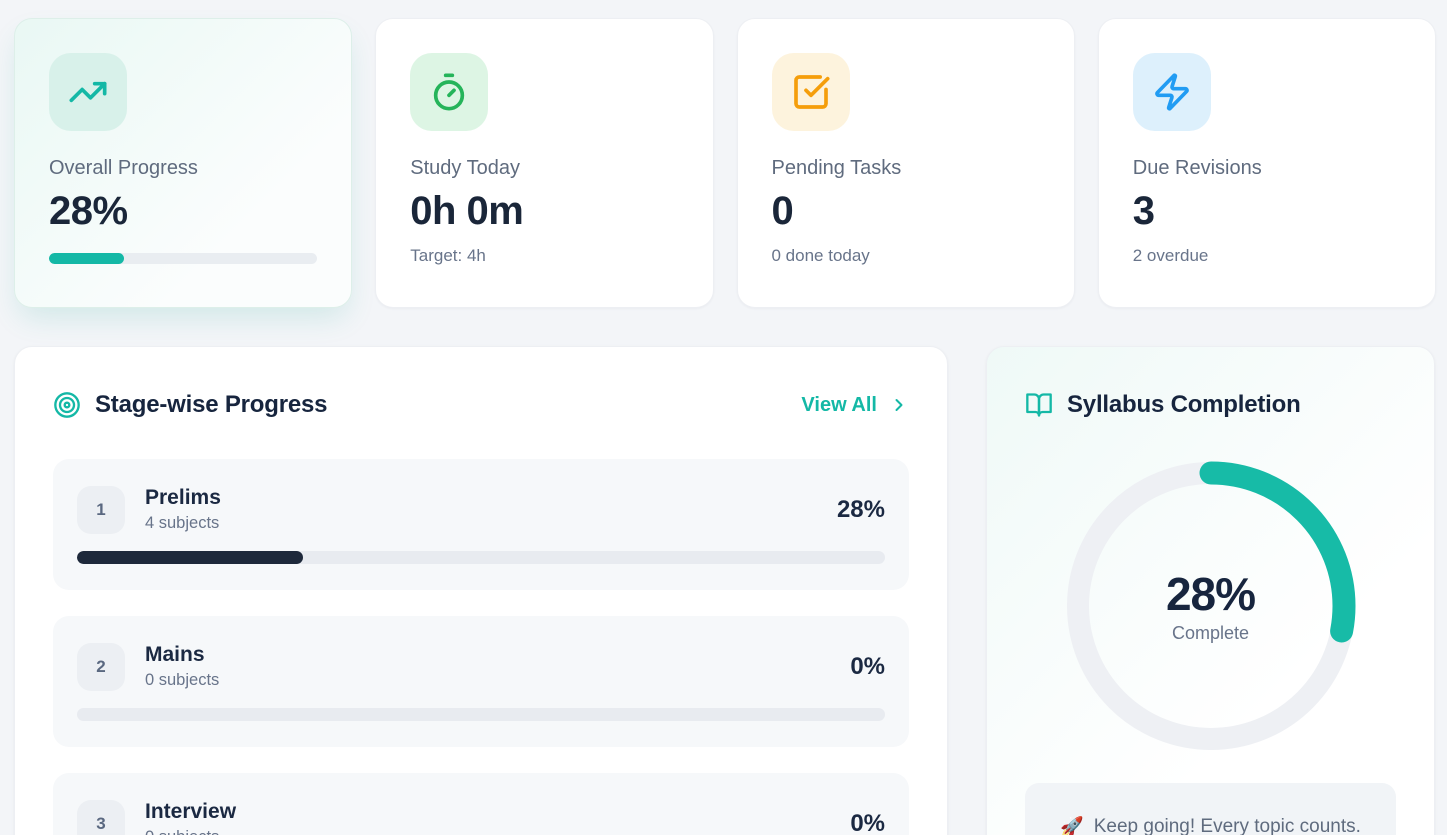 The width and height of the screenshot is (1447, 835). Describe the element at coordinates (1039, 405) in the screenshot. I see `book-open-icon` at that location.